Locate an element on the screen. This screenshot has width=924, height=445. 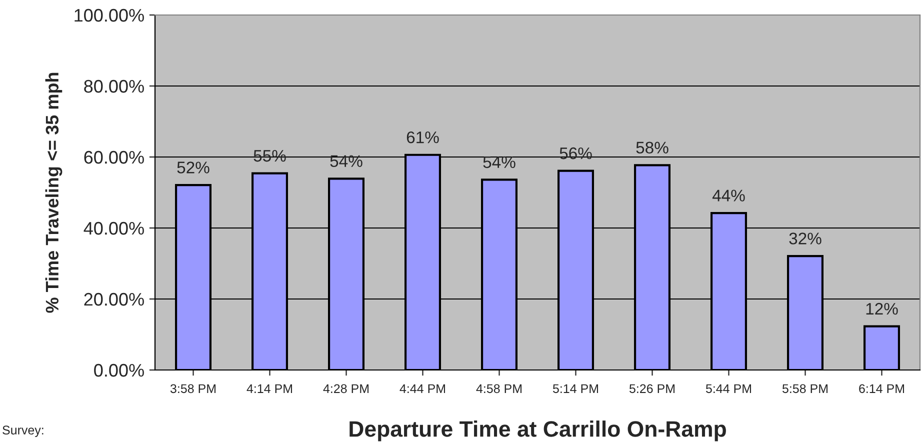
data-label: 44% is located at coordinates (728, 196).